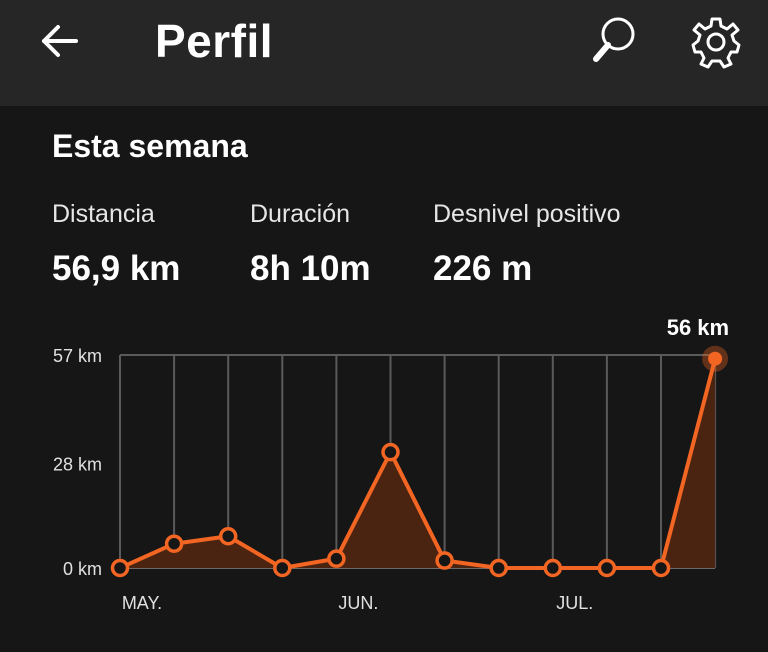  I want to click on search-button, so click(614, 40).